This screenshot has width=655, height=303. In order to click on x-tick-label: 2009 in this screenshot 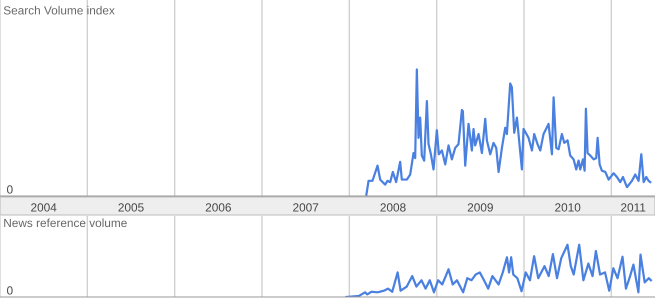, I will do `click(480, 207)`.